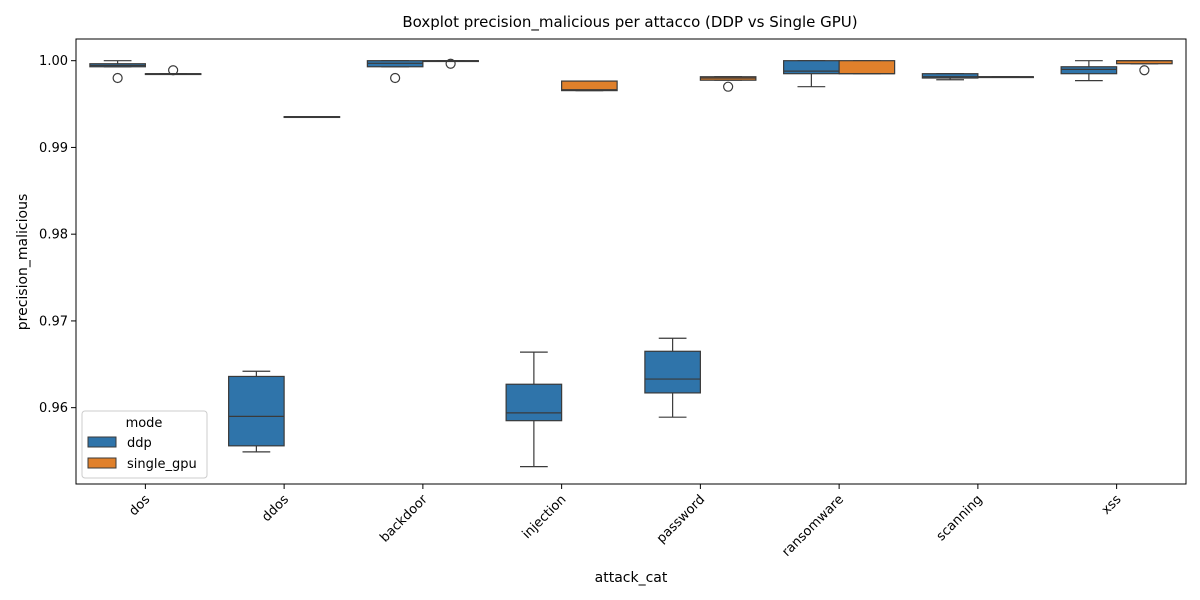 This screenshot has width=1200, height=600. Describe the element at coordinates (1005, 77) in the screenshot. I see `box-single_gpu-scanning` at that location.